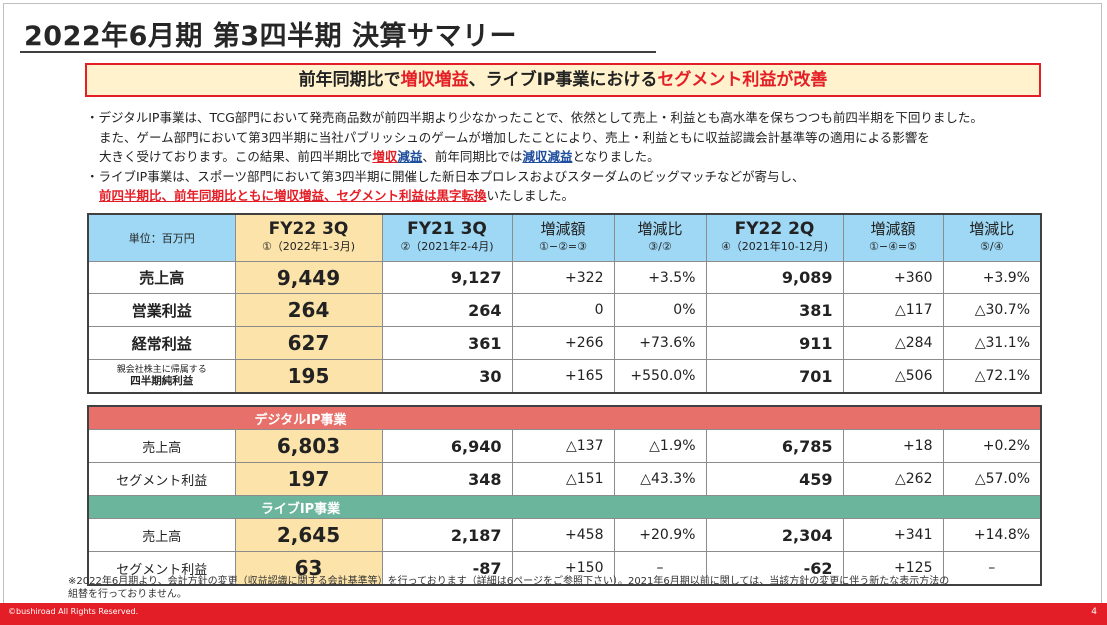 The image size is (1107, 625). What do you see at coordinates (893, 310) in the screenshot?
I see `cell: △117` at bounding box center [893, 310].